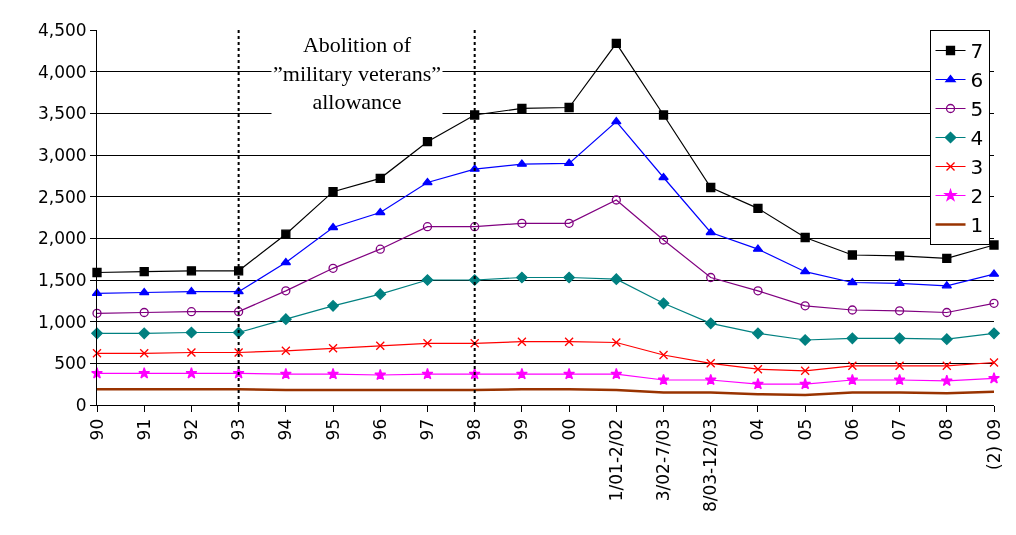  I want to click on x-tick-label: 95, so click(332, 429).